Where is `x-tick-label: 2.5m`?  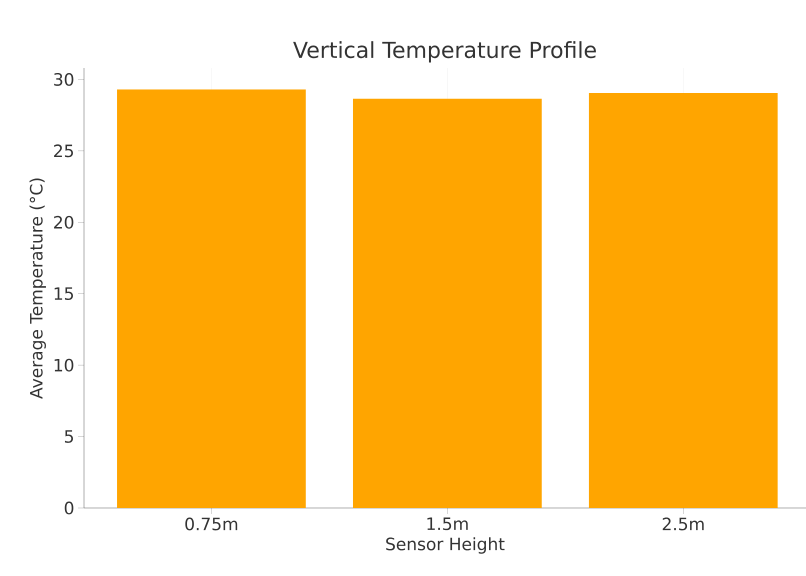
x-tick-label: 2.5m is located at coordinates (683, 524).